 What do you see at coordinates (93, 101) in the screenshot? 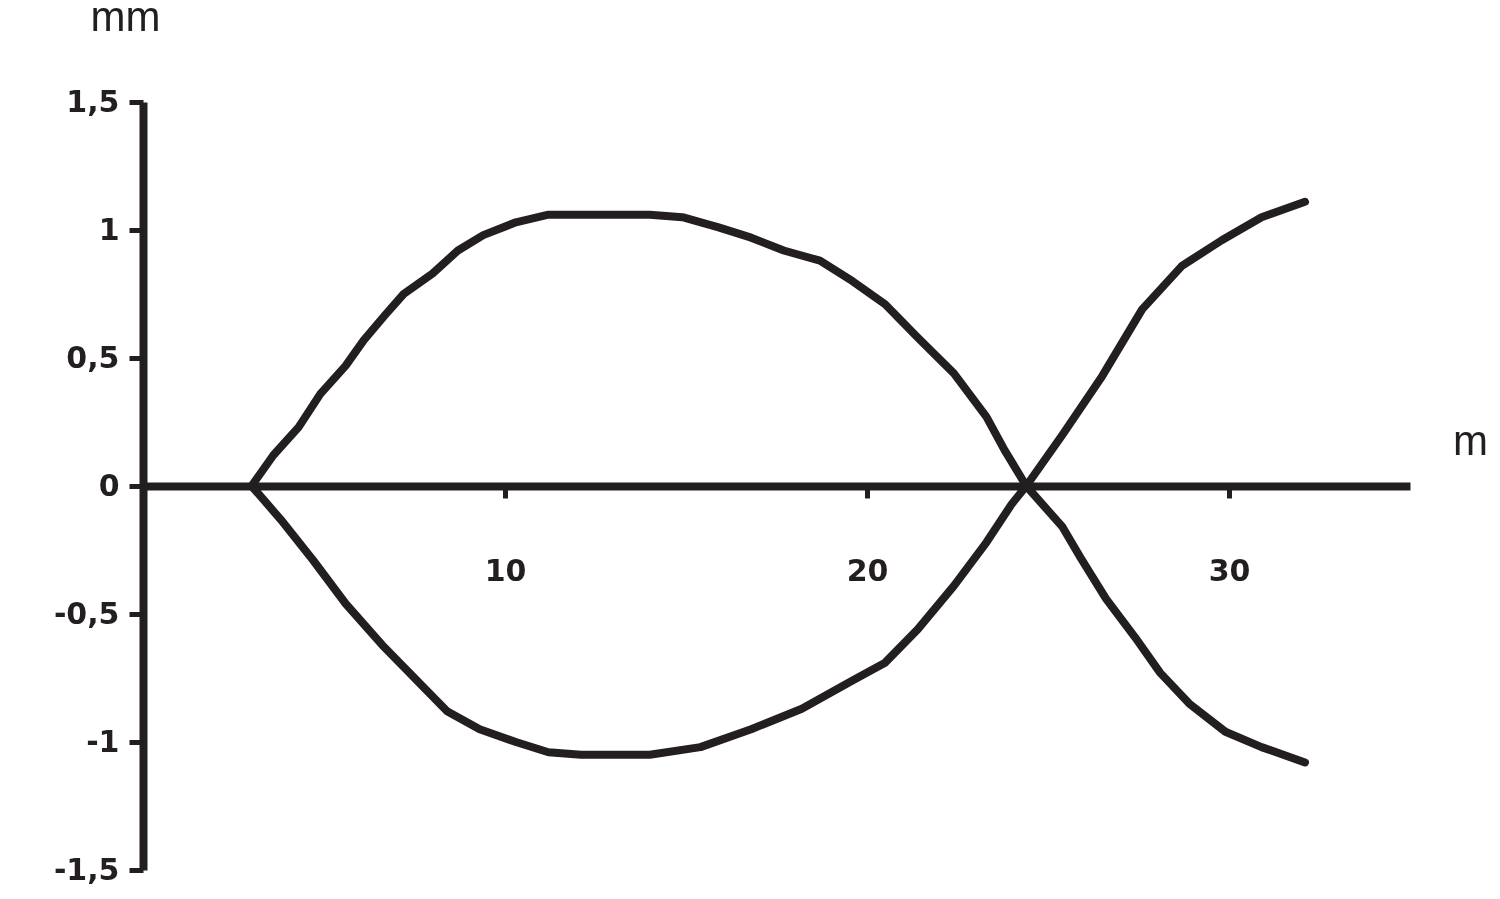
I see `y-tick-label: 1,5` at bounding box center [93, 101].